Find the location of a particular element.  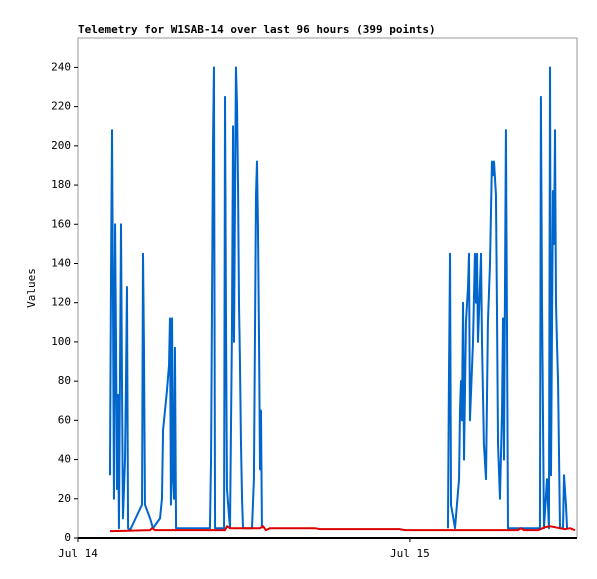

y-tick-label: 20 is located at coordinates (64, 498).